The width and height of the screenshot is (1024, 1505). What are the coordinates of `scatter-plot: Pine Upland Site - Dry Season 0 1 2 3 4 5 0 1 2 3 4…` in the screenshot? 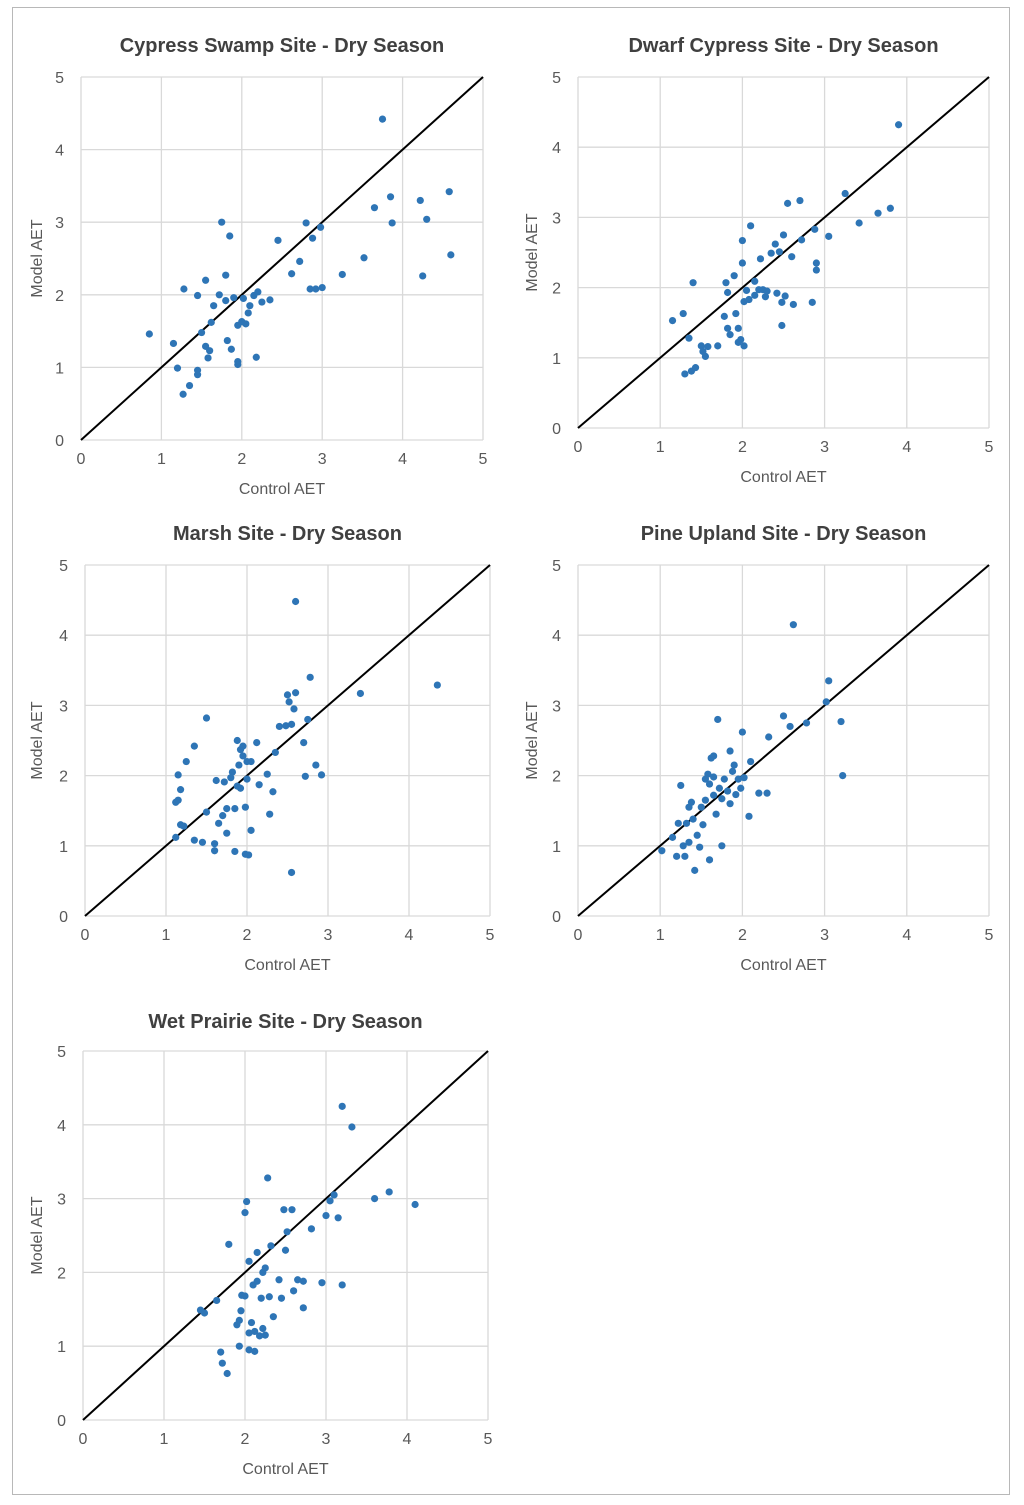 It's located at (759, 748).